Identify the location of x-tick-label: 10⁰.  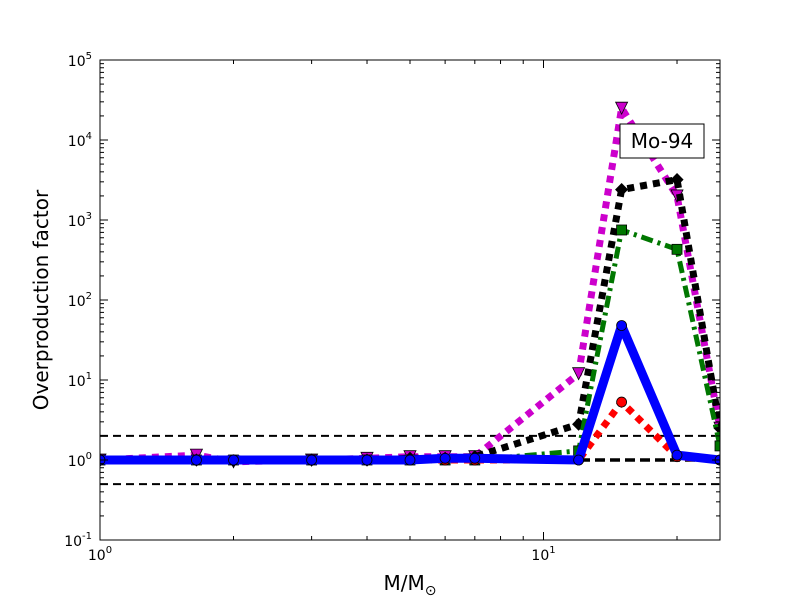
(100, 554).